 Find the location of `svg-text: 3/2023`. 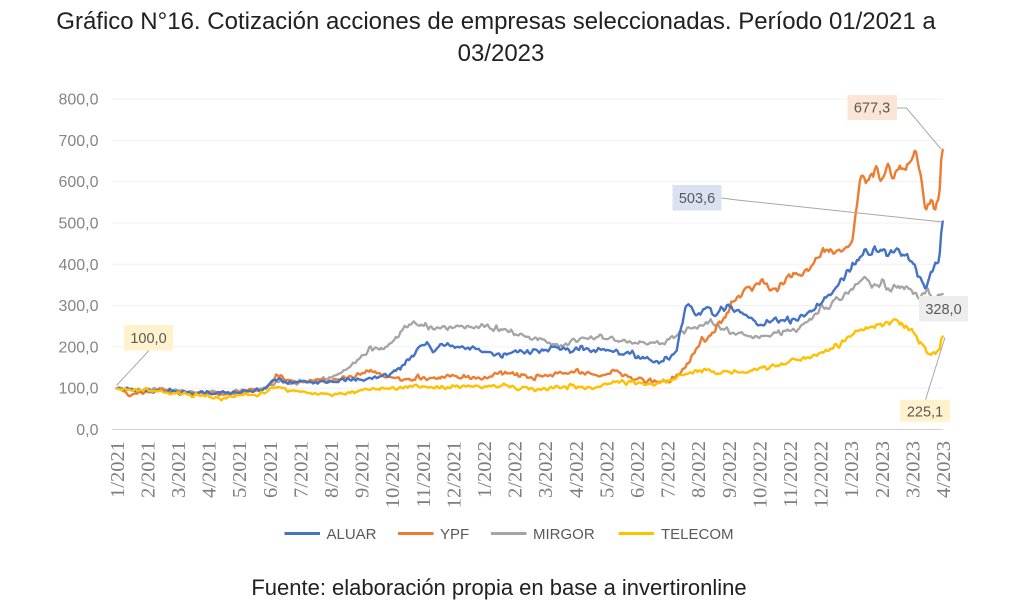

svg-text: 3/2023 is located at coordinates (913, 469).